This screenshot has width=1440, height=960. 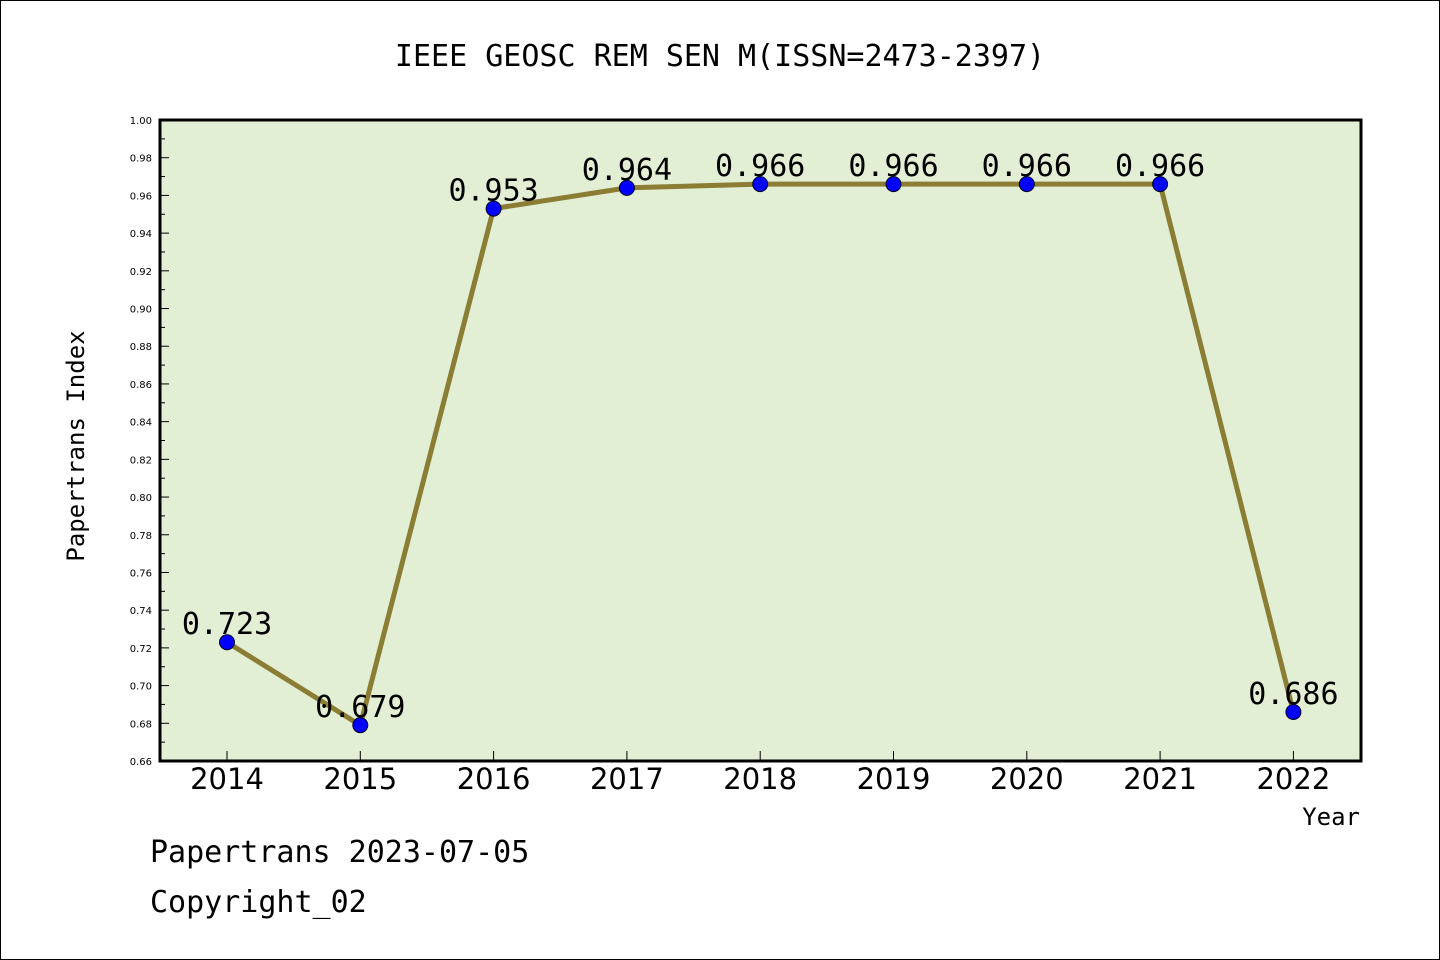 I want to click on x-tick-label: 2015, so click(x=360, y=779).